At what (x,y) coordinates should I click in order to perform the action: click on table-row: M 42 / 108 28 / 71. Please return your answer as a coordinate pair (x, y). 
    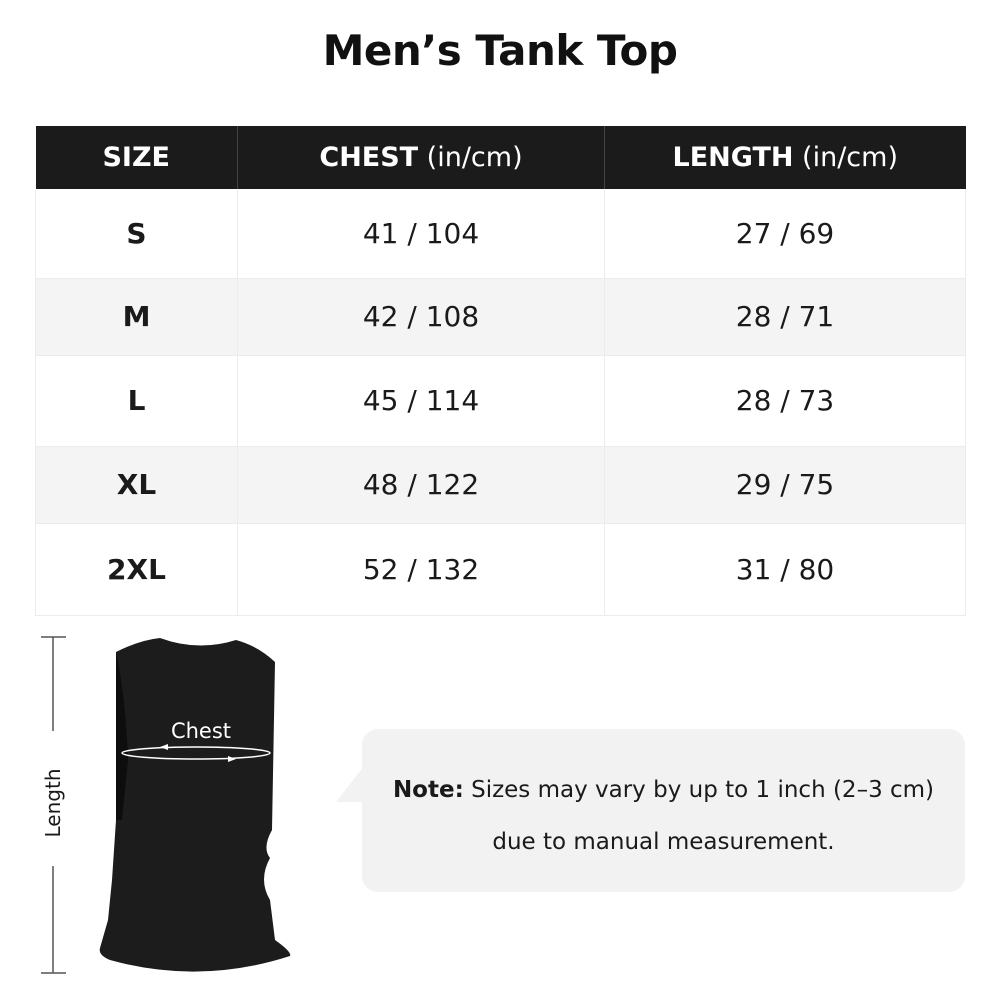
    Looking at the image, I should click on (500, 317).